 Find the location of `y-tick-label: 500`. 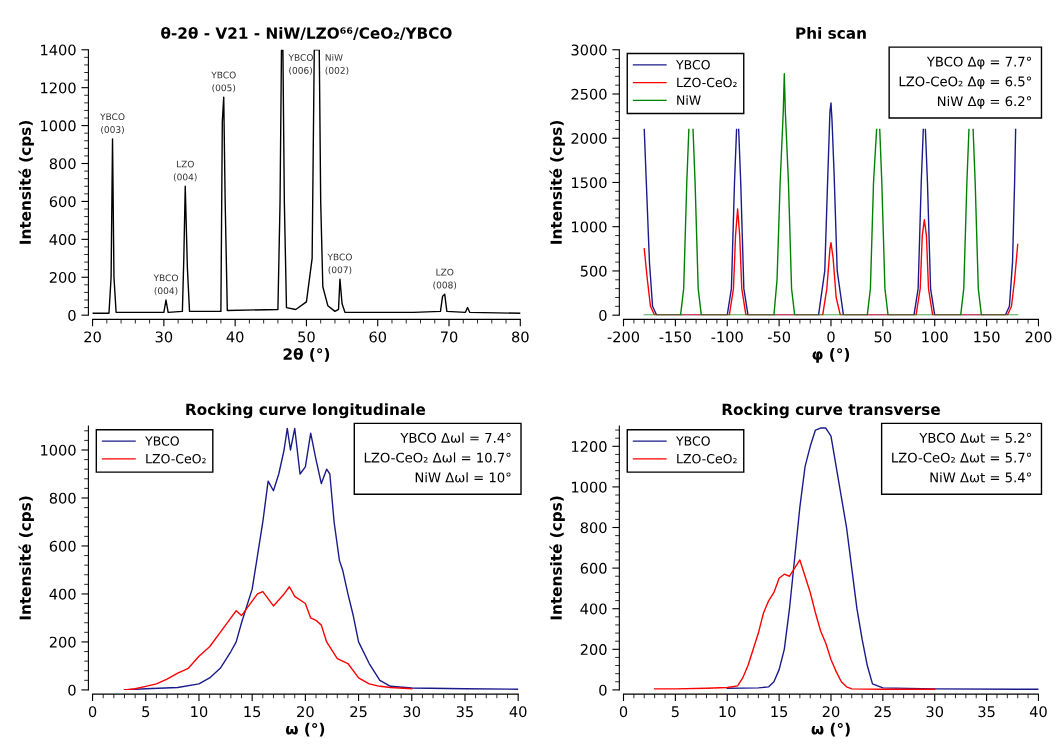

y-tick-label: 500 is located at coordinates (593, 271).